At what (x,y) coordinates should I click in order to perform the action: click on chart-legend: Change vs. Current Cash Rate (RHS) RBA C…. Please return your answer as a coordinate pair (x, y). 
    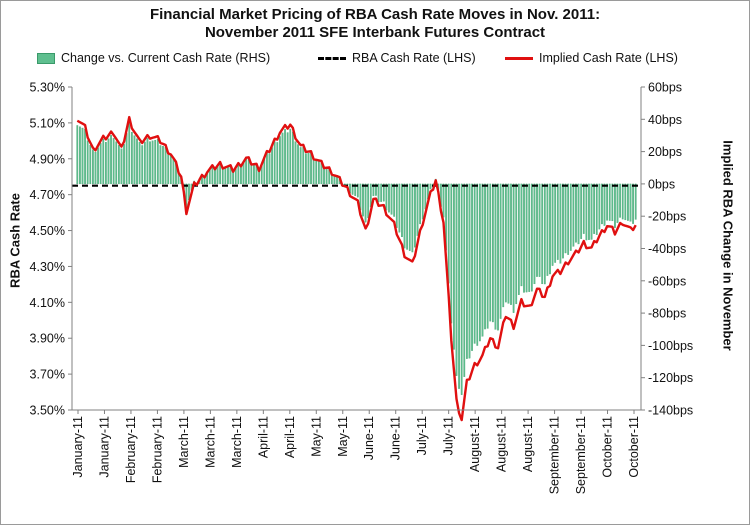
    Looking at the image, I should click on (375, 60).